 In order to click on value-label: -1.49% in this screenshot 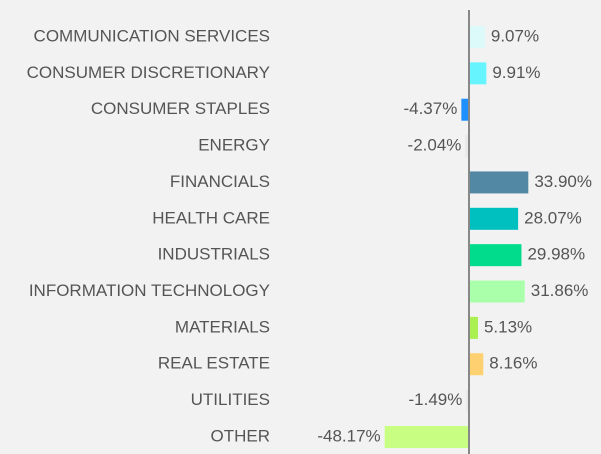, I will do `click(436, 399)`.